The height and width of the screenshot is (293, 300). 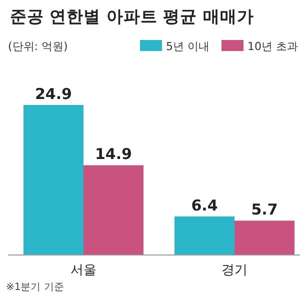 What do you see at coordinates (264, 209) in the screenshot?
I see `data-label: 5.7` at bounding box center [264, 209].